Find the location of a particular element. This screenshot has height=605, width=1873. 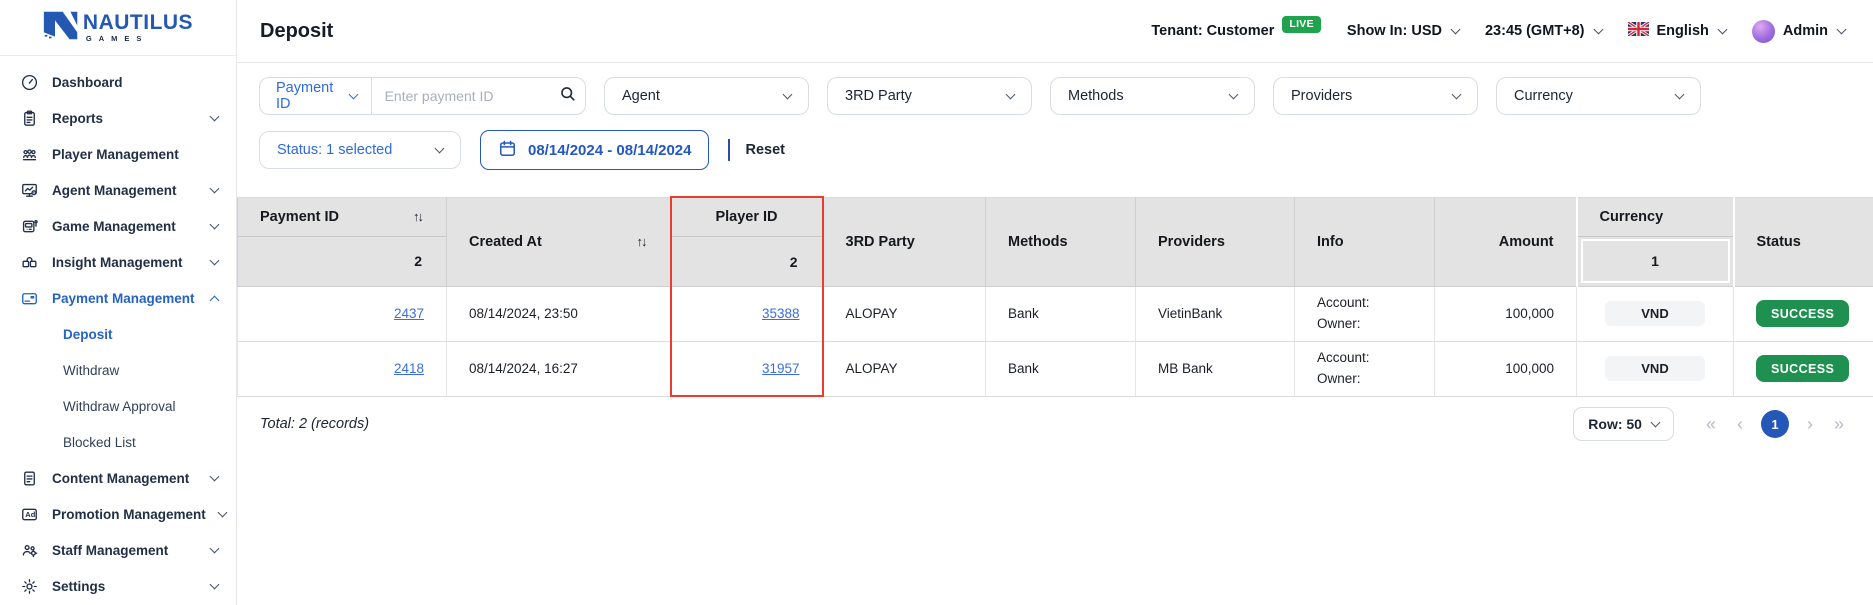

sidebar-item-insight-management: Insight Management is located at coordinates (118, 262).